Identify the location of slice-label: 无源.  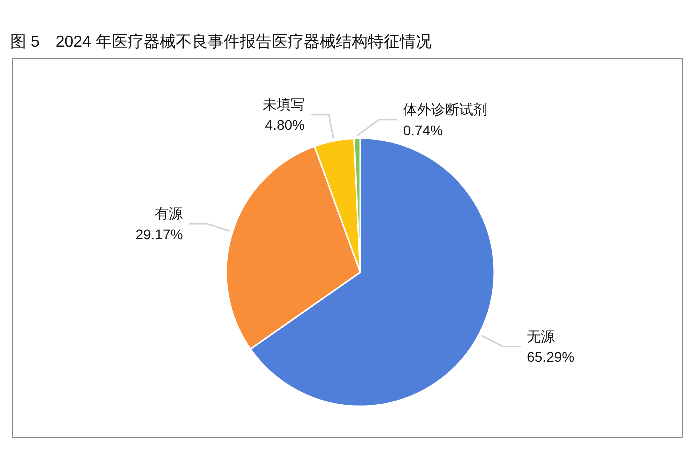
(541, 336).